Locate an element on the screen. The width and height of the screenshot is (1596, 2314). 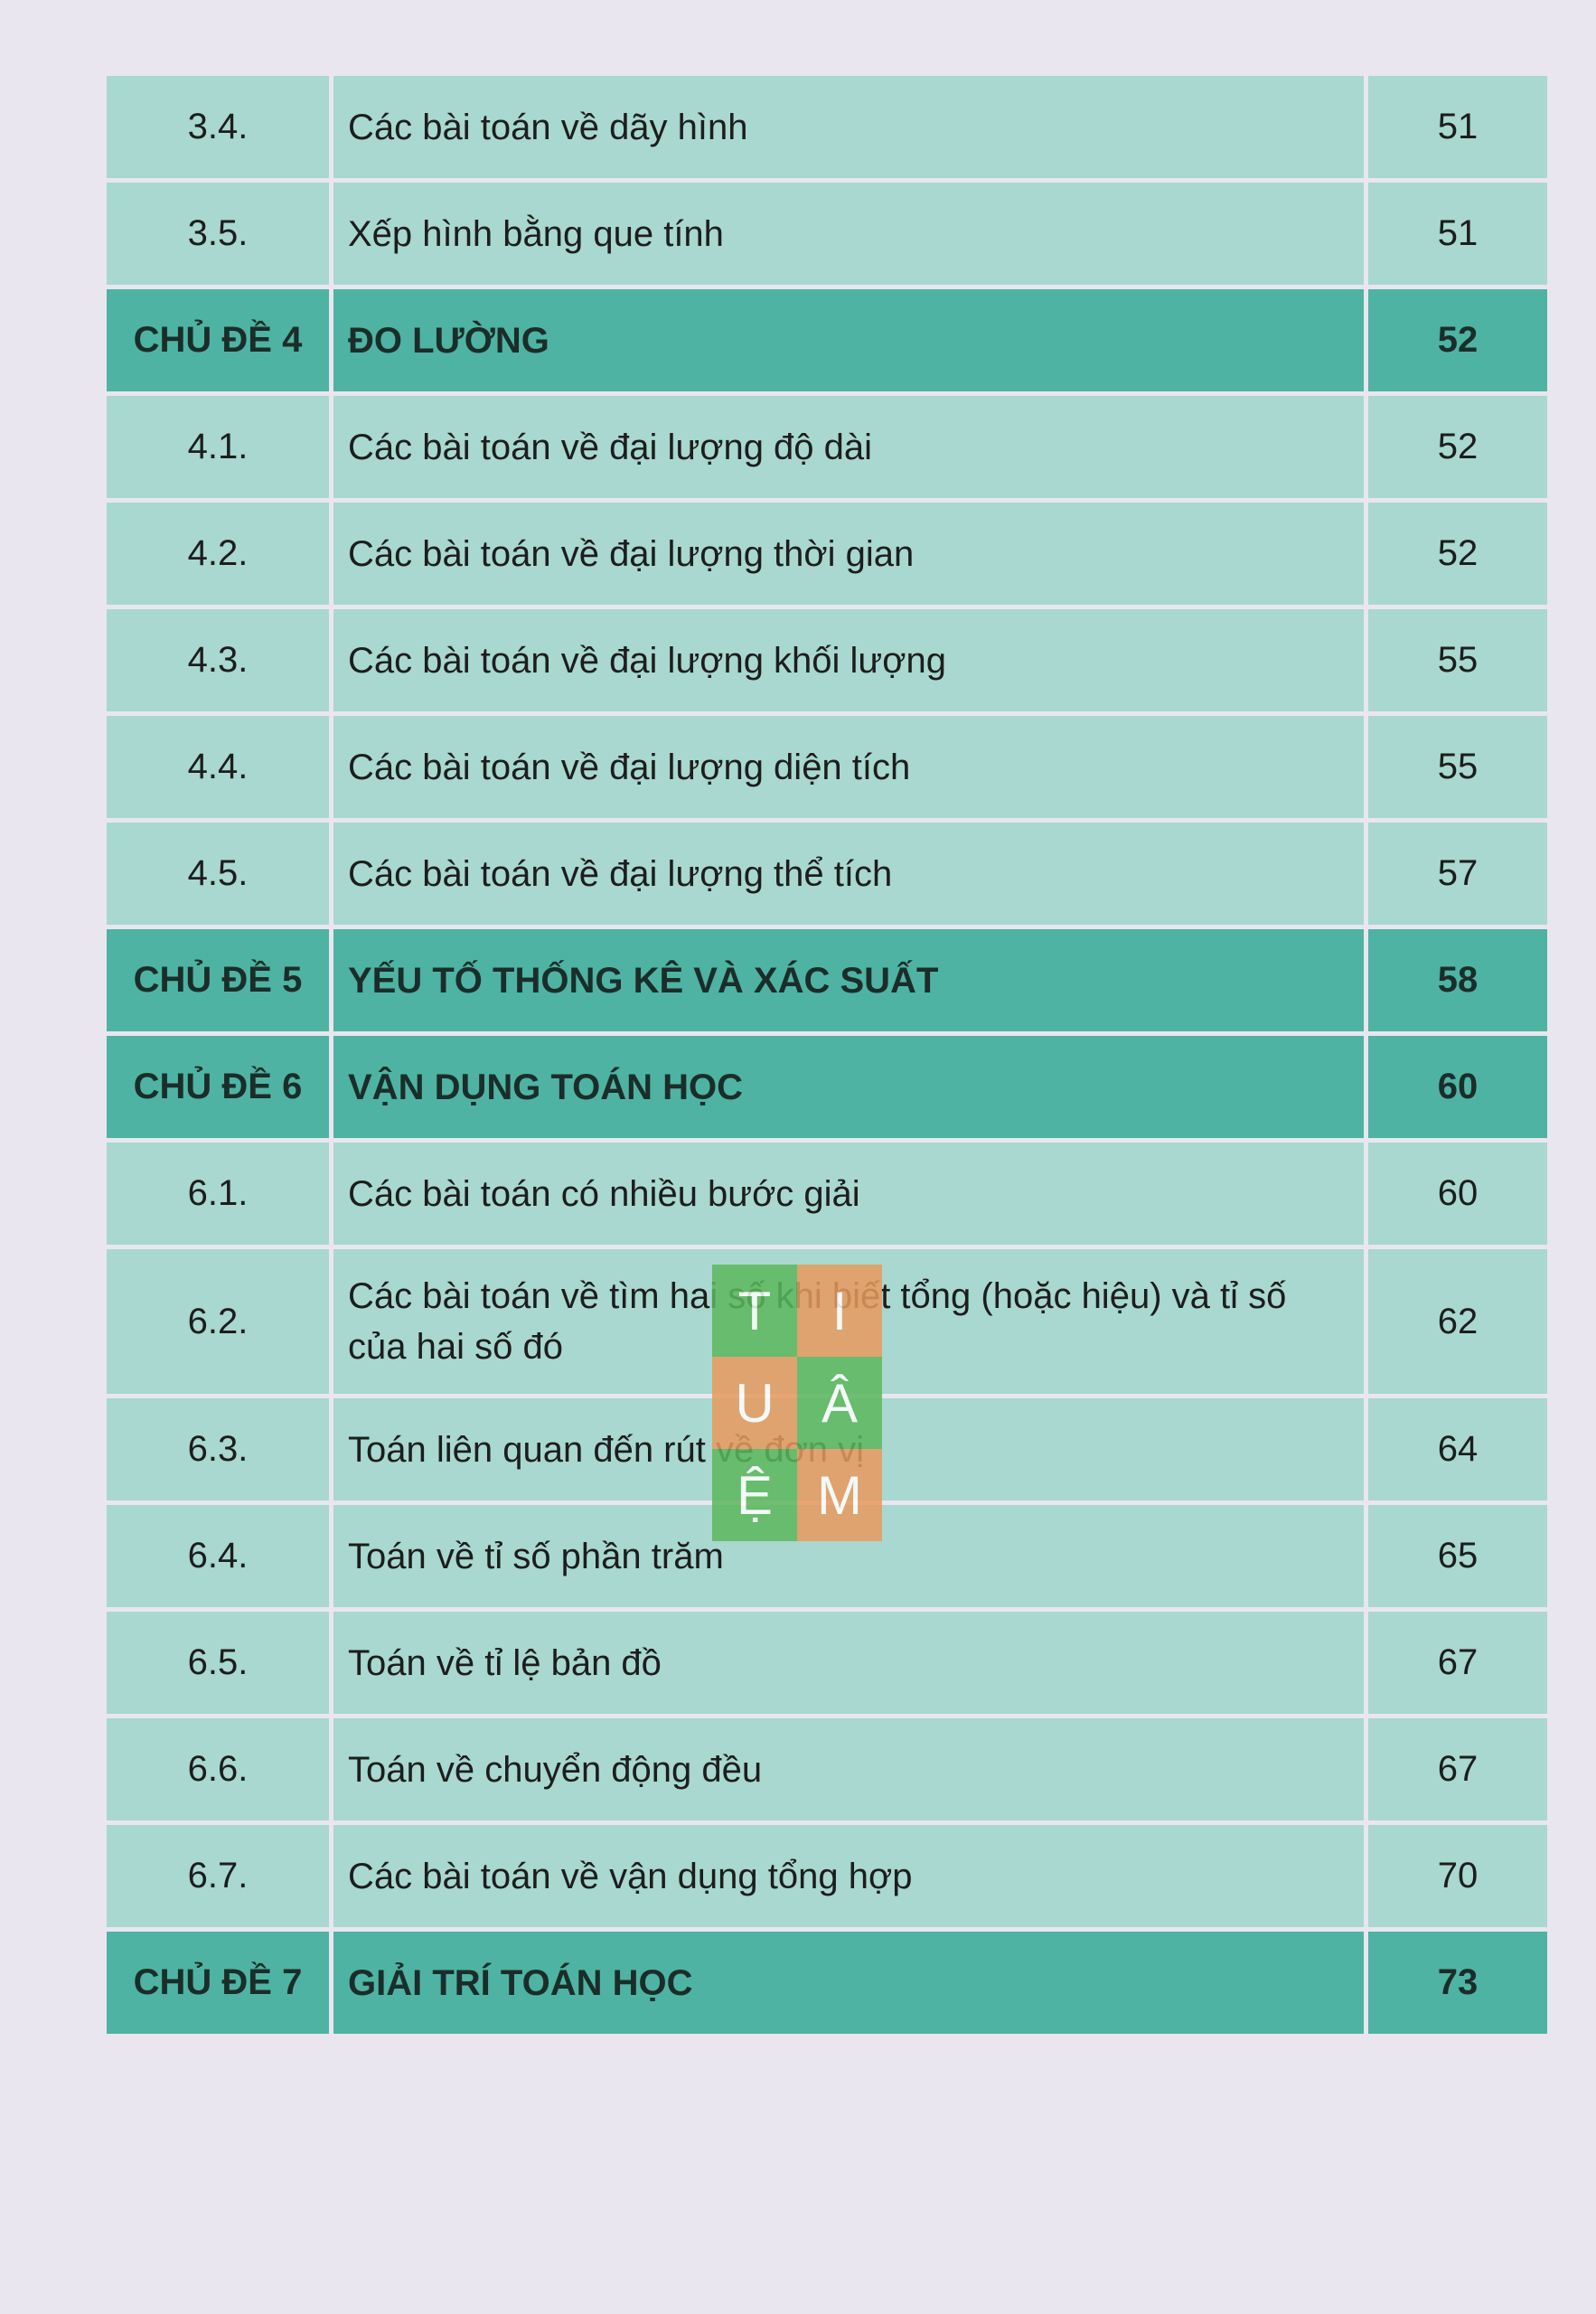
item-row: 3.5. Xếp hình bằng que tính 51 is located at coordinates (827, 234).